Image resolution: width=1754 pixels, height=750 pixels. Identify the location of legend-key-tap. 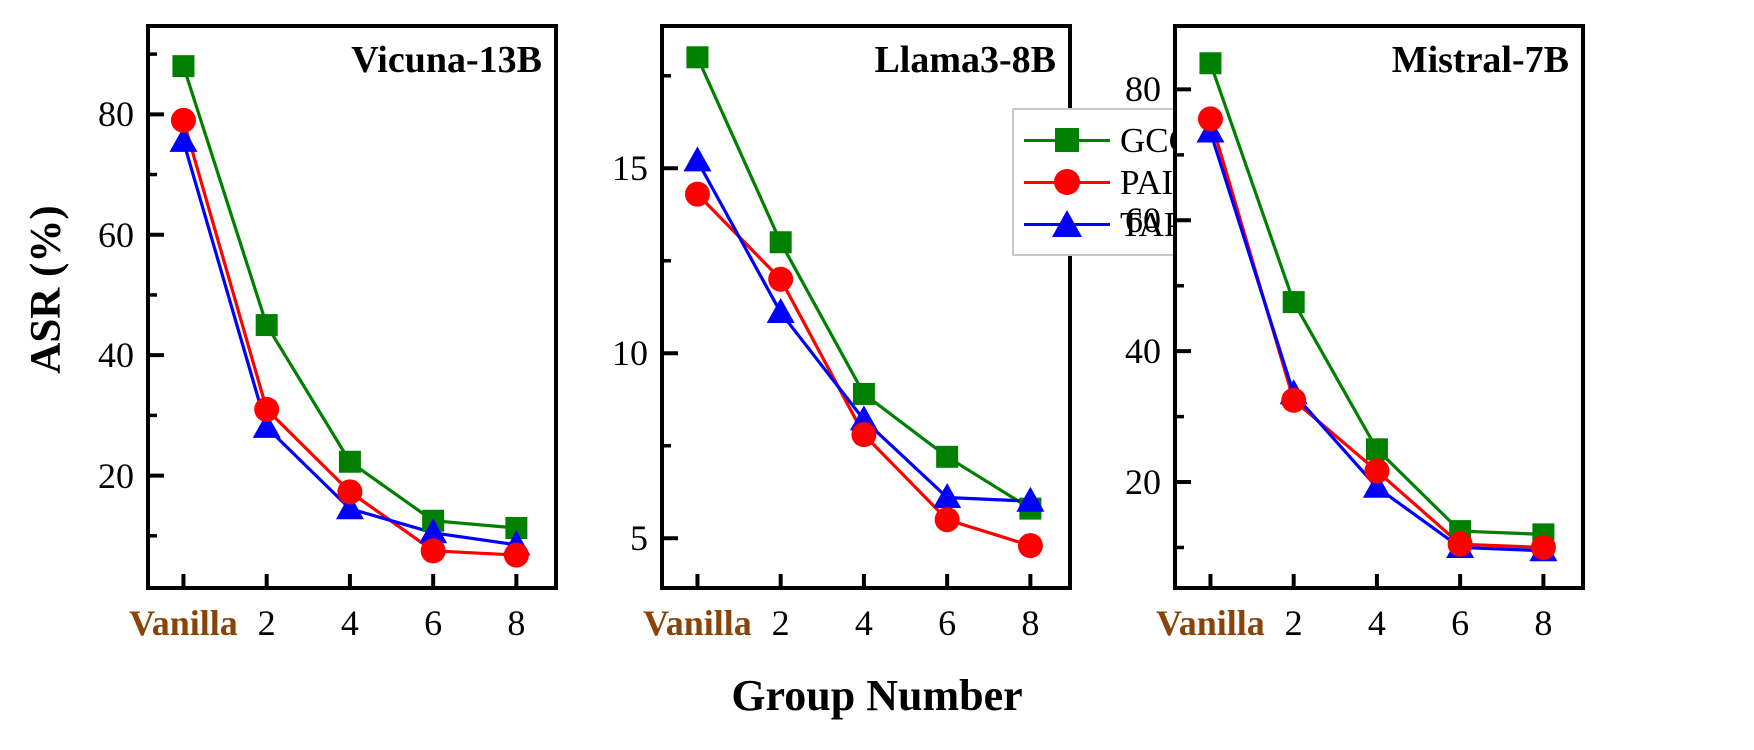
(1067, 224).